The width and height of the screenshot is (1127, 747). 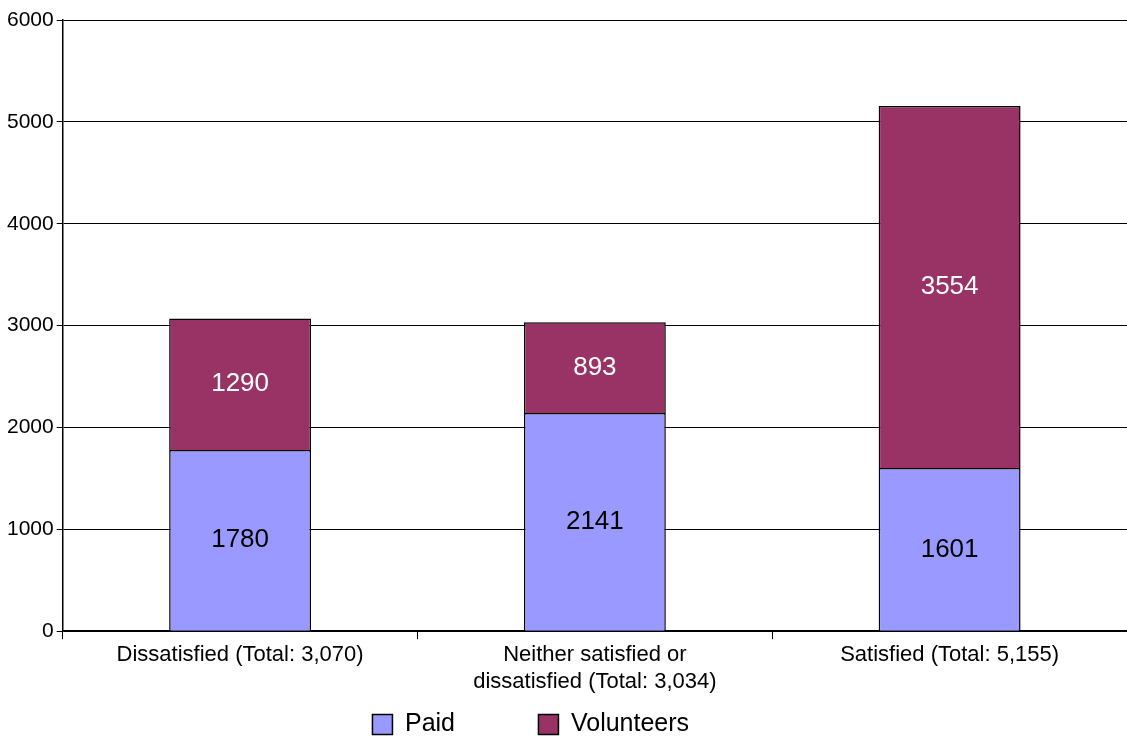 What do you see at coordinates (595, 365) in the screenshot?
I see `data-label: 893` at bounding box center [595, 365].